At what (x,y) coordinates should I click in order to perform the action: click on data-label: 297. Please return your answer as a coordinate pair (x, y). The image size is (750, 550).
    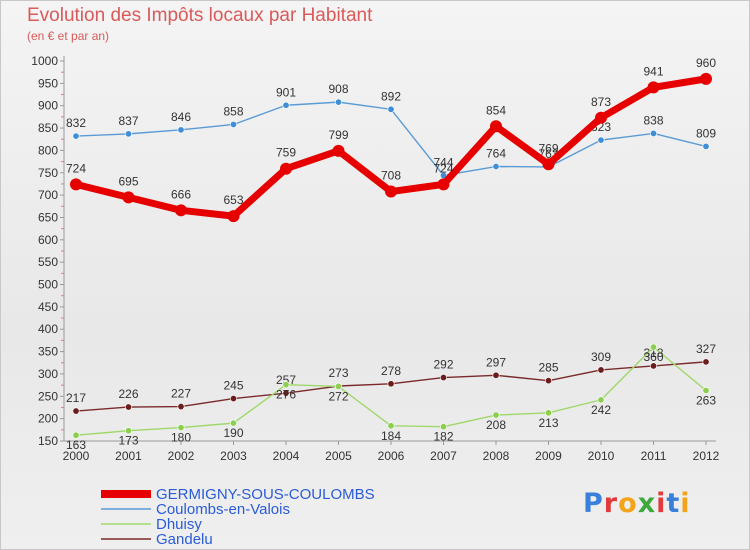
    Looking at the image, I should click on (496, 362).